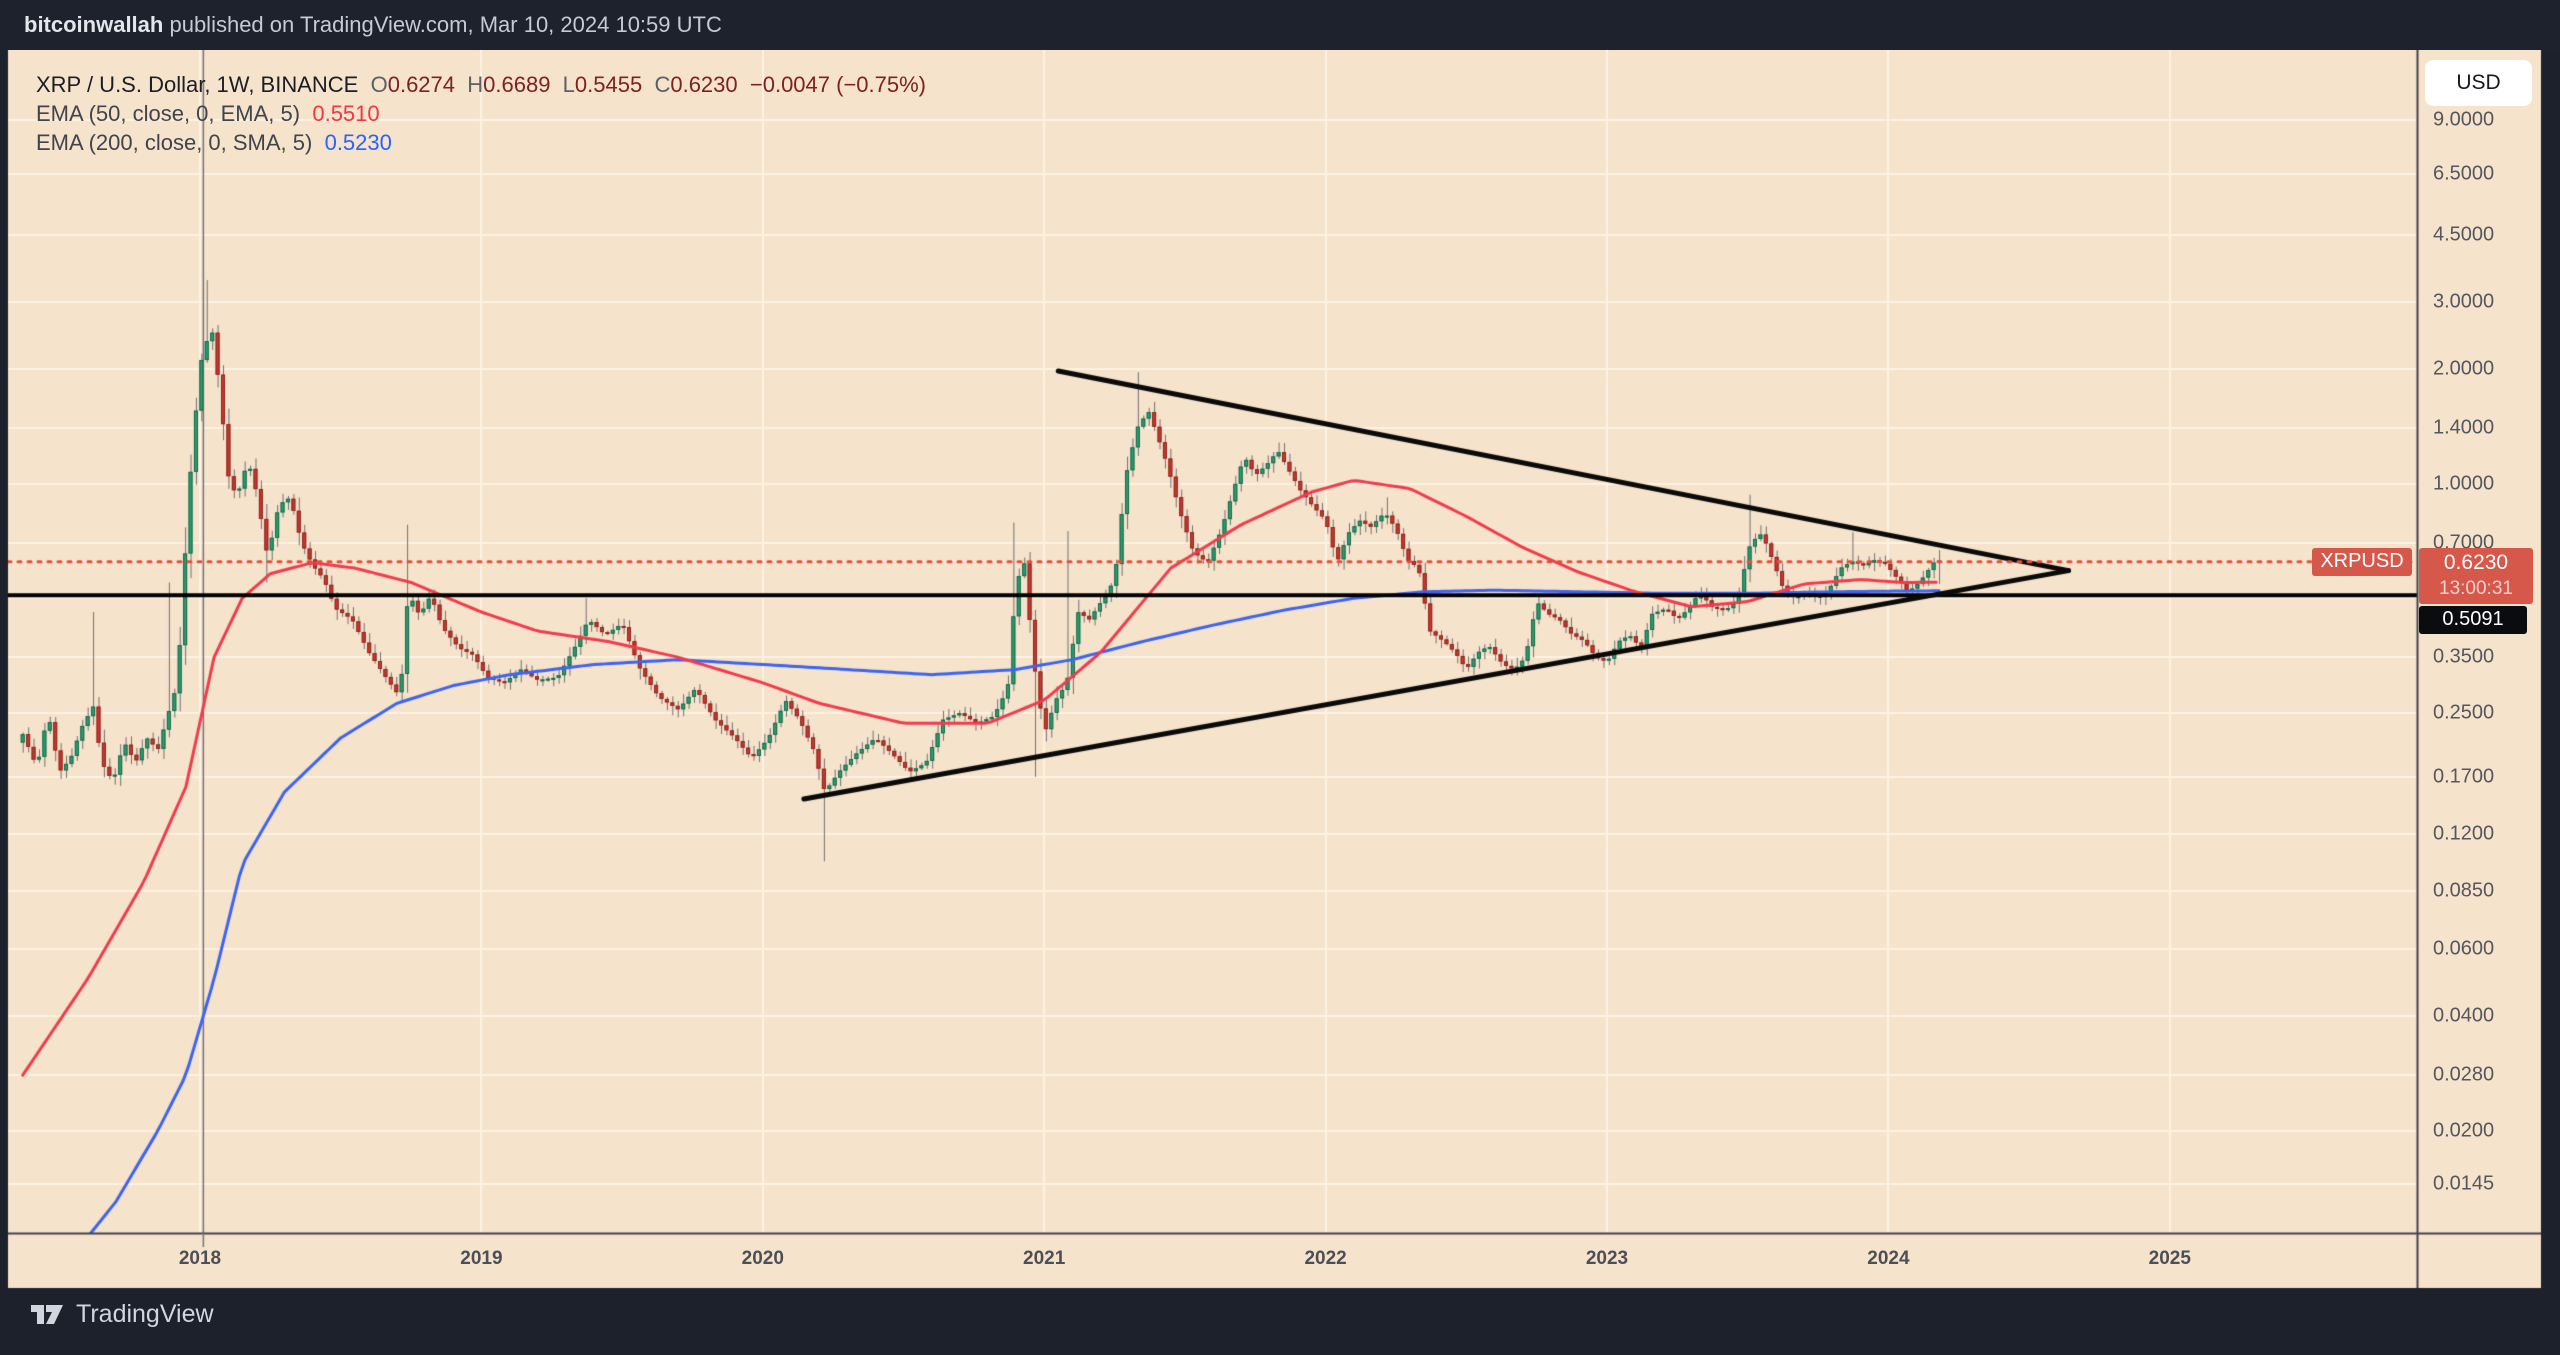  I want to click on footer-brand: TradingView, so click(122, 1314).